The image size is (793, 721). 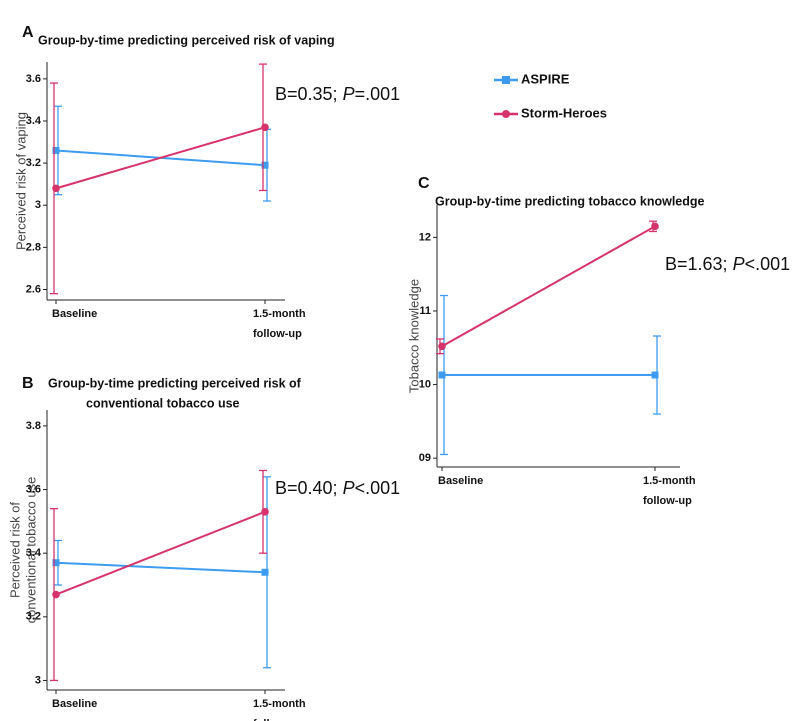 I want to click on y-tick-label: 2.6, so click(x=33, y=289).